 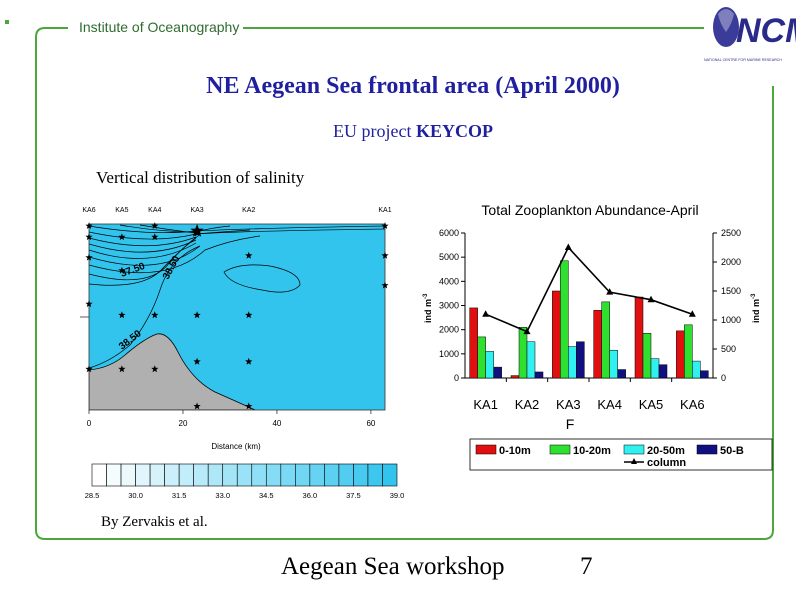 I want to click on station-label: KA1, so click(x=384, y=210).